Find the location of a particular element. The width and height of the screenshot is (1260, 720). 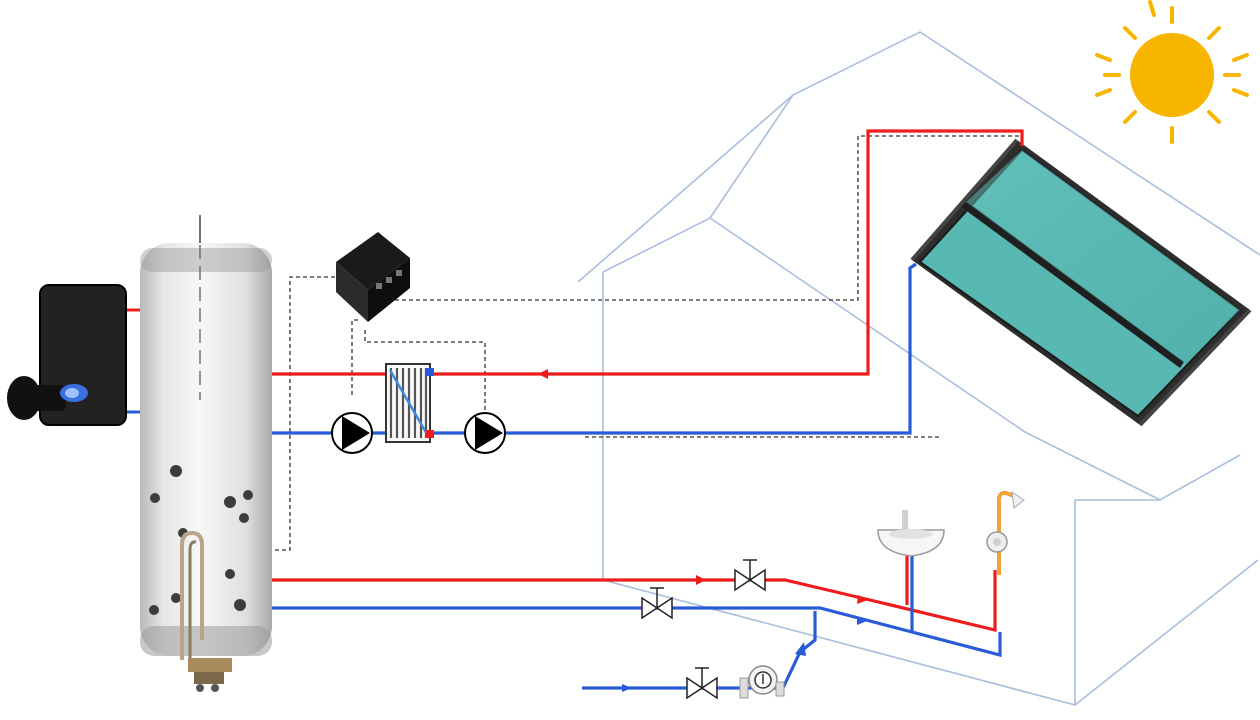

sun-icon is located at coordinates (1172, 72).